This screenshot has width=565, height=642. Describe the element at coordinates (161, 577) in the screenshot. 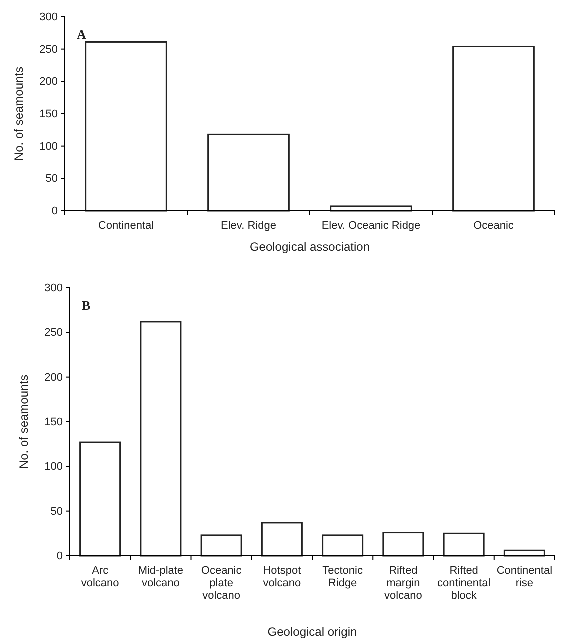

I see `x-tick-label: Mid-plate volcano` at that location.